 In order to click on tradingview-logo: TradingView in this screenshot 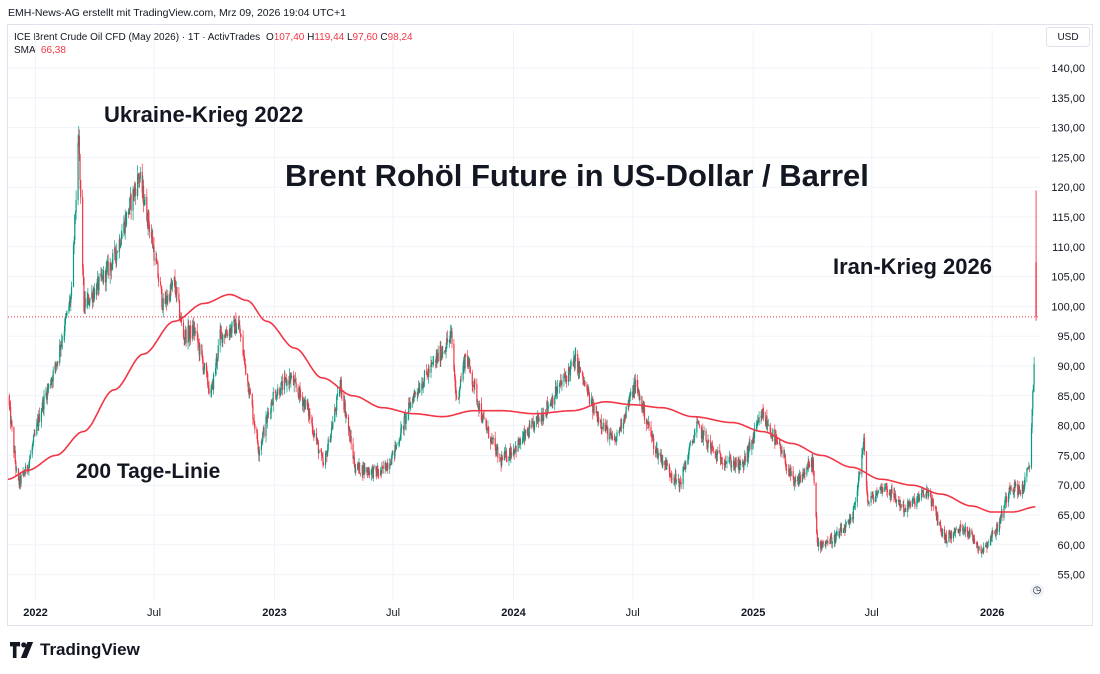, I will do `click(75, 650)`.